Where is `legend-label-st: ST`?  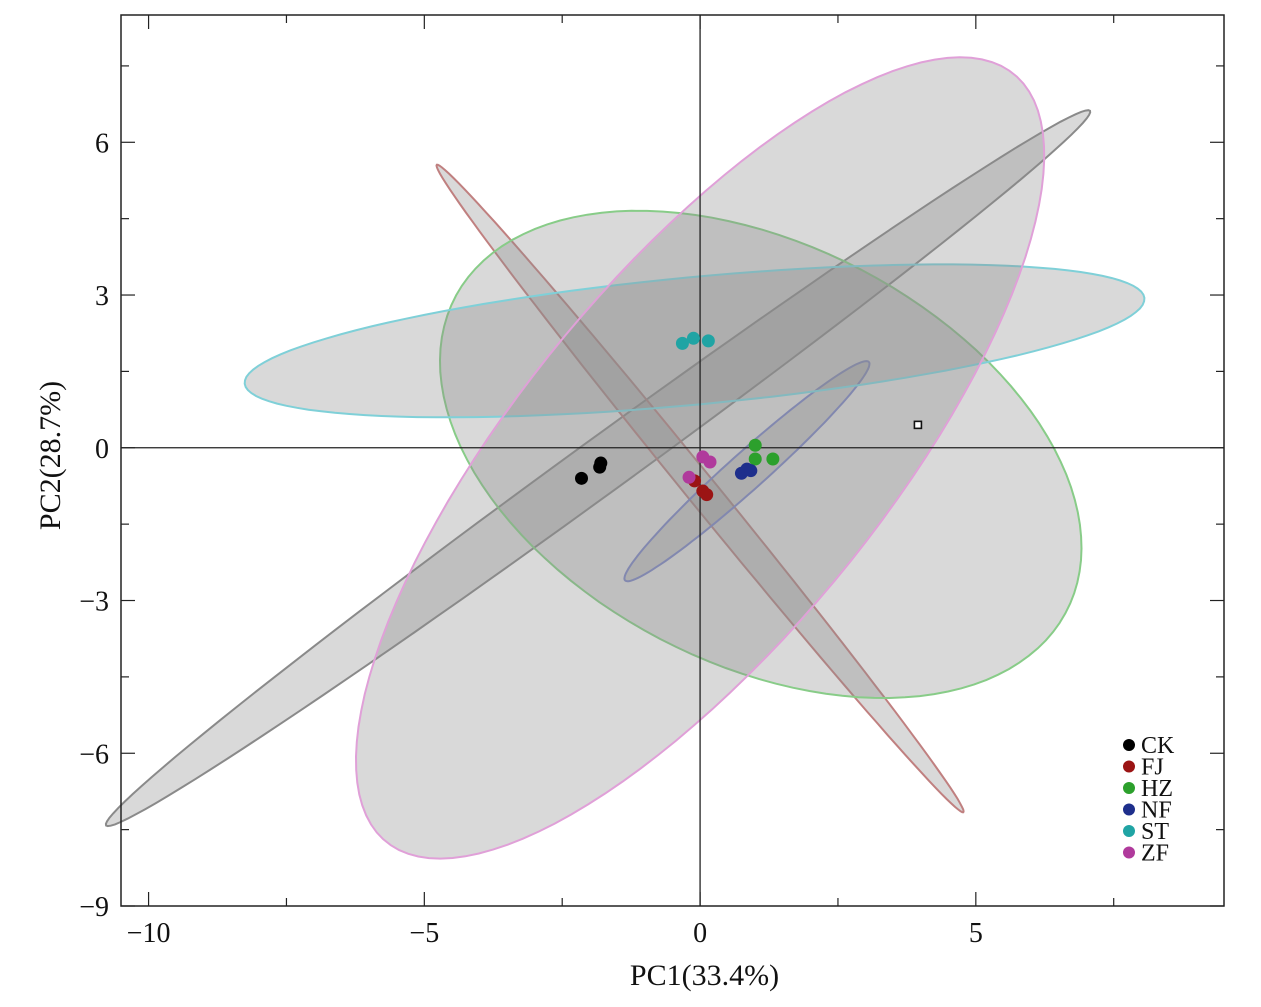
legend-label-st: ST is located at coordinates (1155, 832).